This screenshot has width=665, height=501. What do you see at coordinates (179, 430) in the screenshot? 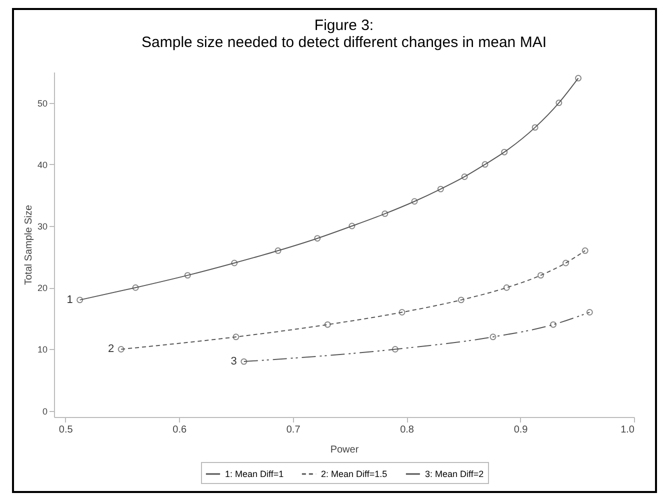
I see `x-tick-label: 0.6` at bounding box center [179, 430].